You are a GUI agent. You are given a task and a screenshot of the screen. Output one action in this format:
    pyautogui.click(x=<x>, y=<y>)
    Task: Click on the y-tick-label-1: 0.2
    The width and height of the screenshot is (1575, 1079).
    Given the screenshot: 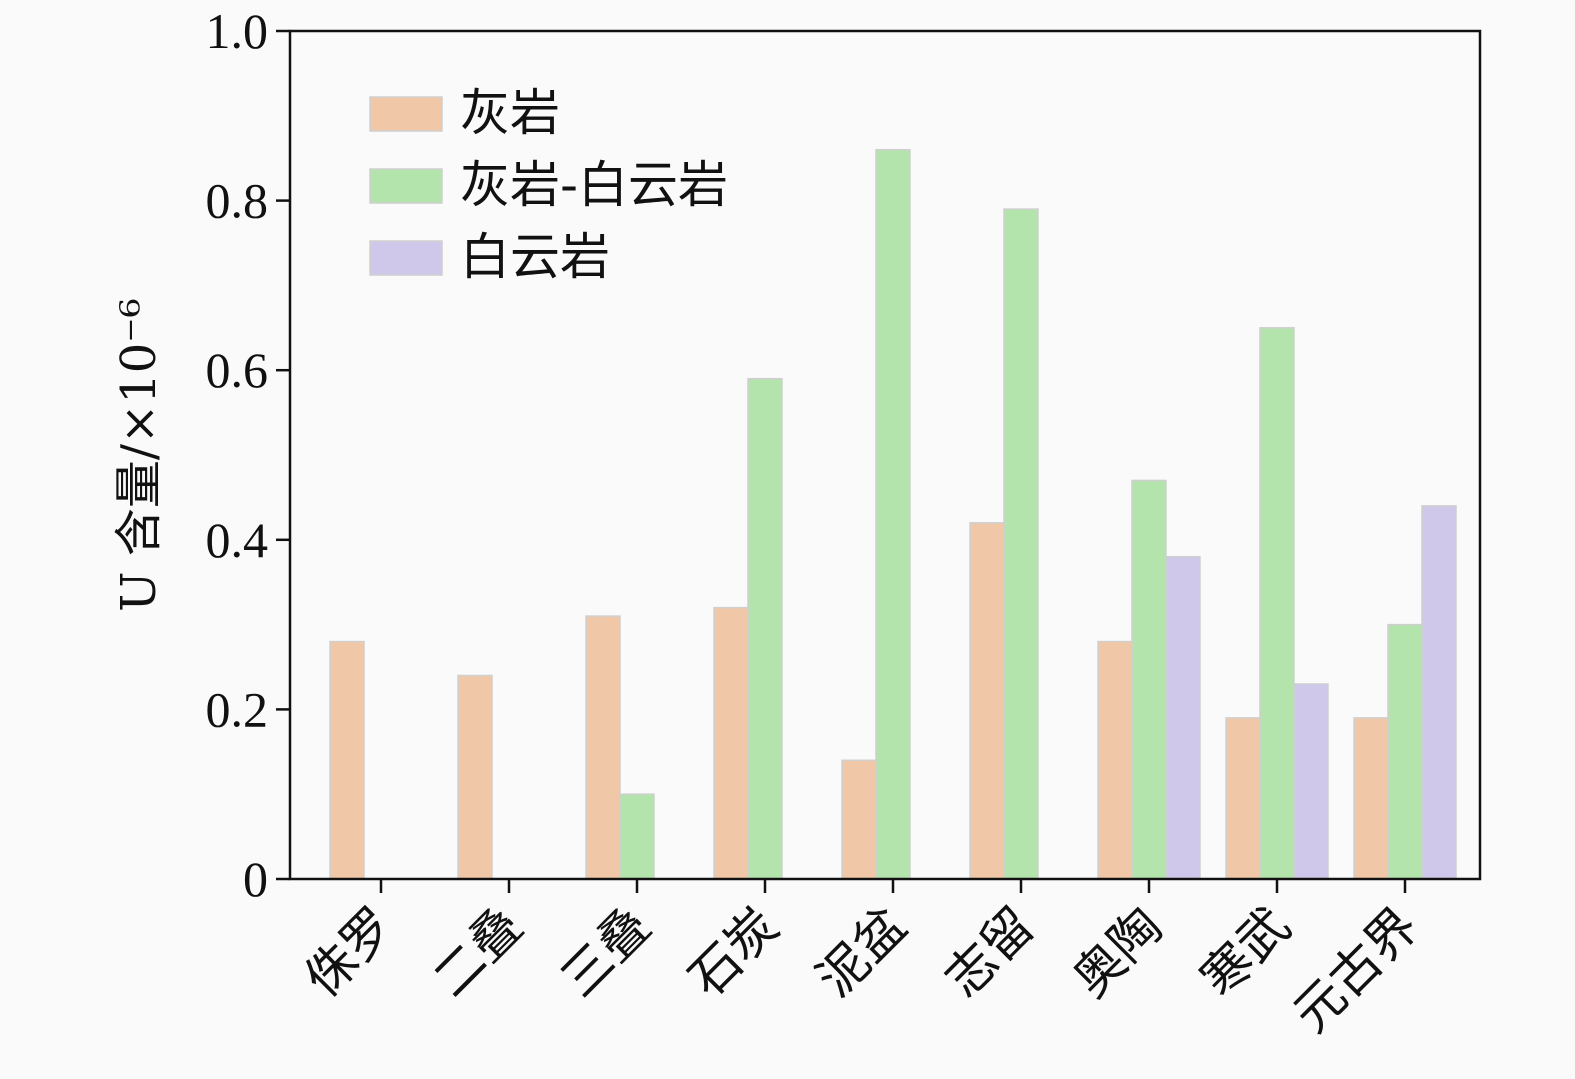 What is the action you would take?
    pyautogui.click(x=237, y=709)
    